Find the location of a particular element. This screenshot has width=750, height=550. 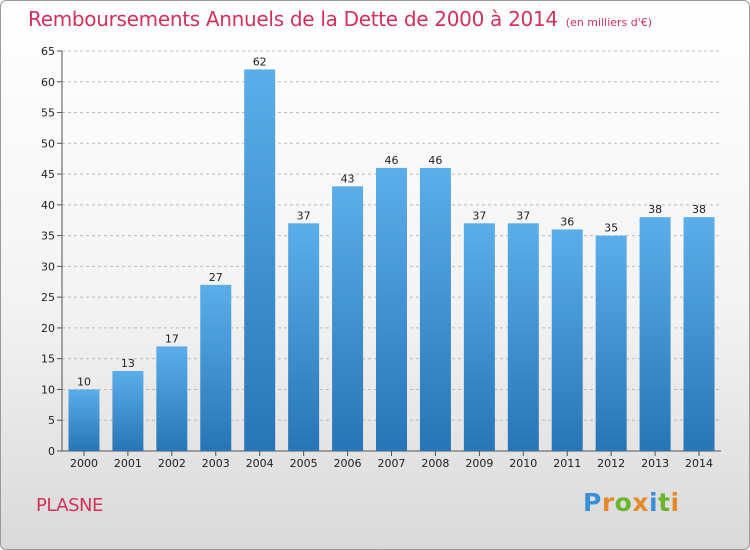

y-tick-label: 40 is located at coordinates (48, 205).